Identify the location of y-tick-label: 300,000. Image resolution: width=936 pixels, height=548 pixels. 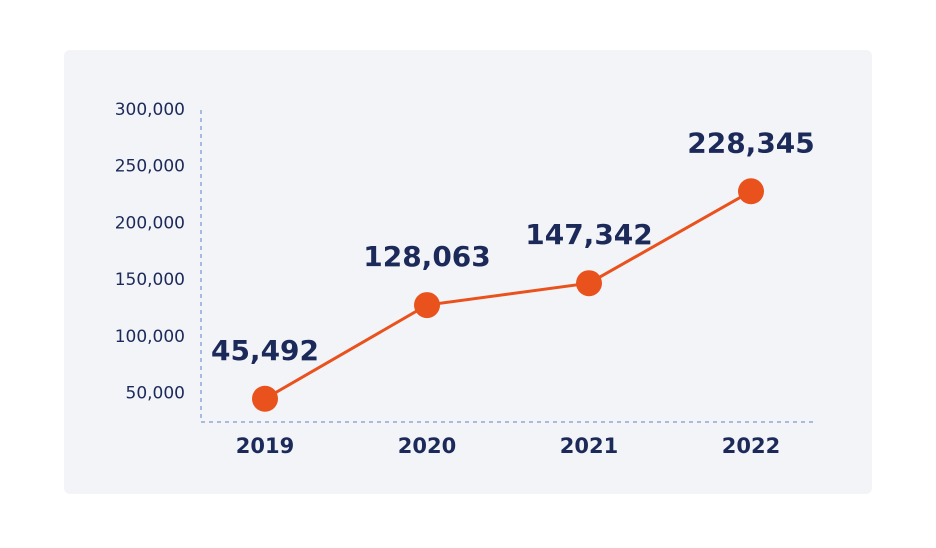
(150, 110).